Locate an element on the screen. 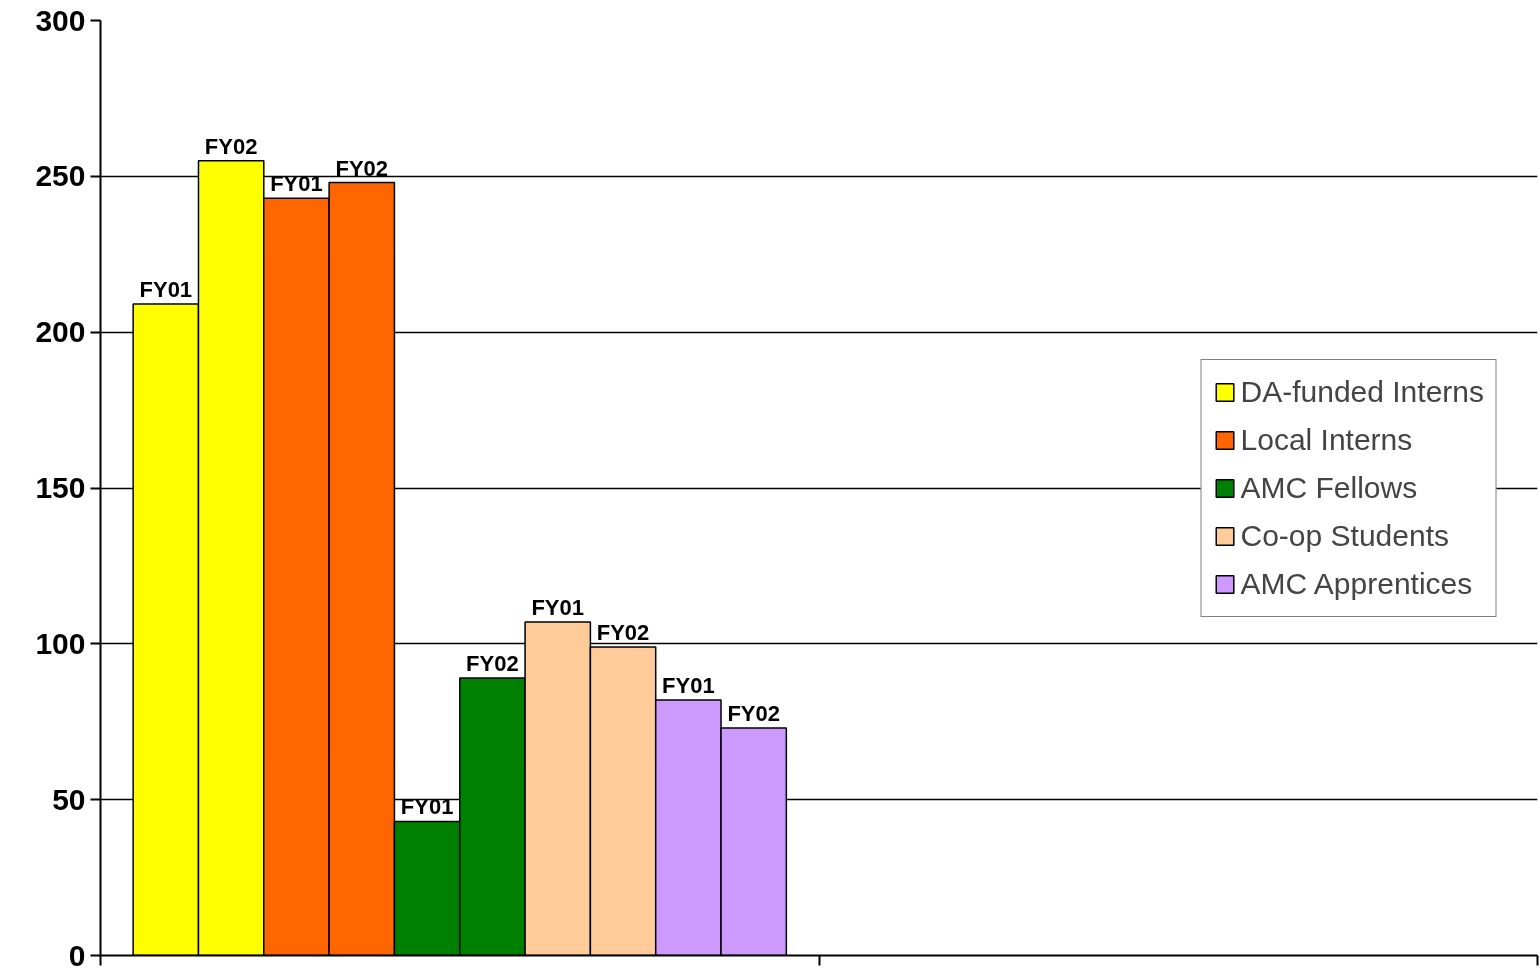 This screenshot has height=970, width=1539. y-tick-label: 100 is located at coordinates (60, 643).